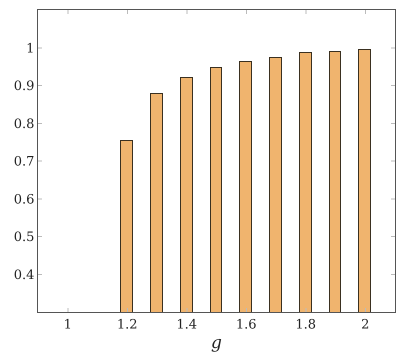 The height and width of the screenshot is (360, 409). What do you see at coordinates (246, 325) in the screenshot?
I see `x-tick-label: 1.6` at bounding box center [246, 325].